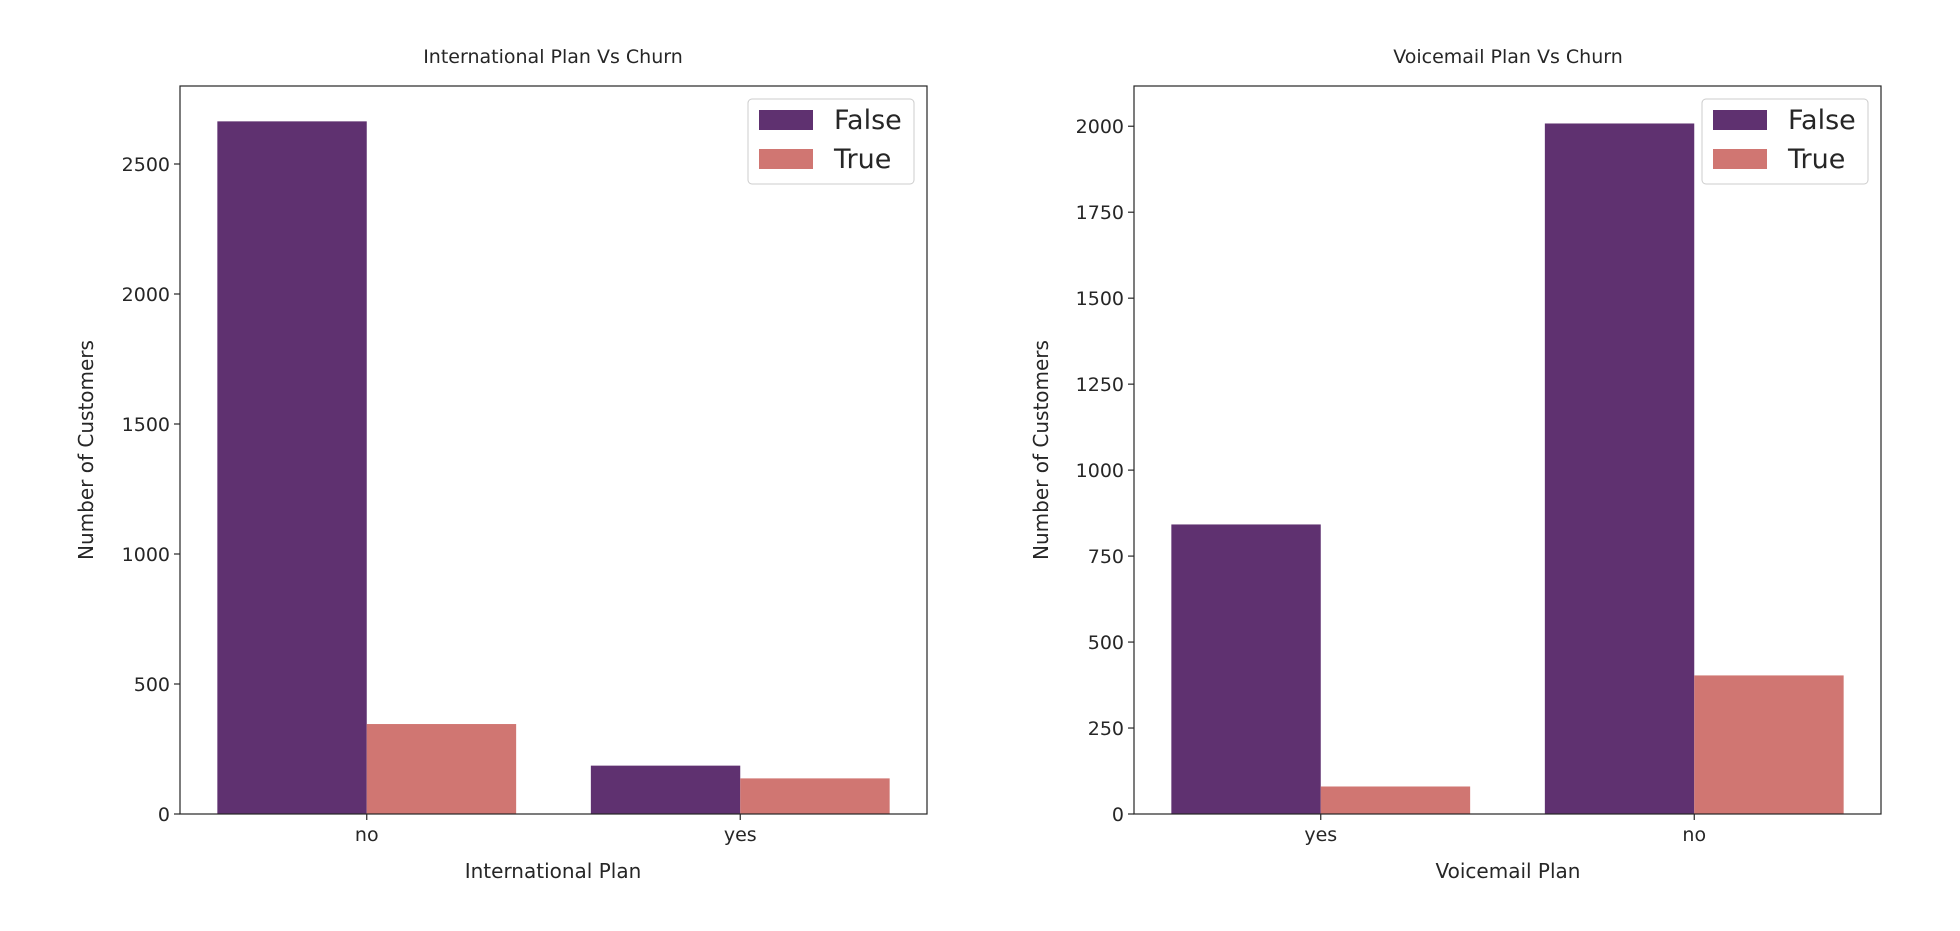  Describe the element at coordinates (553, 57) in the screenshot. I see `chart-title: International Plan Vs Churn` at that location.